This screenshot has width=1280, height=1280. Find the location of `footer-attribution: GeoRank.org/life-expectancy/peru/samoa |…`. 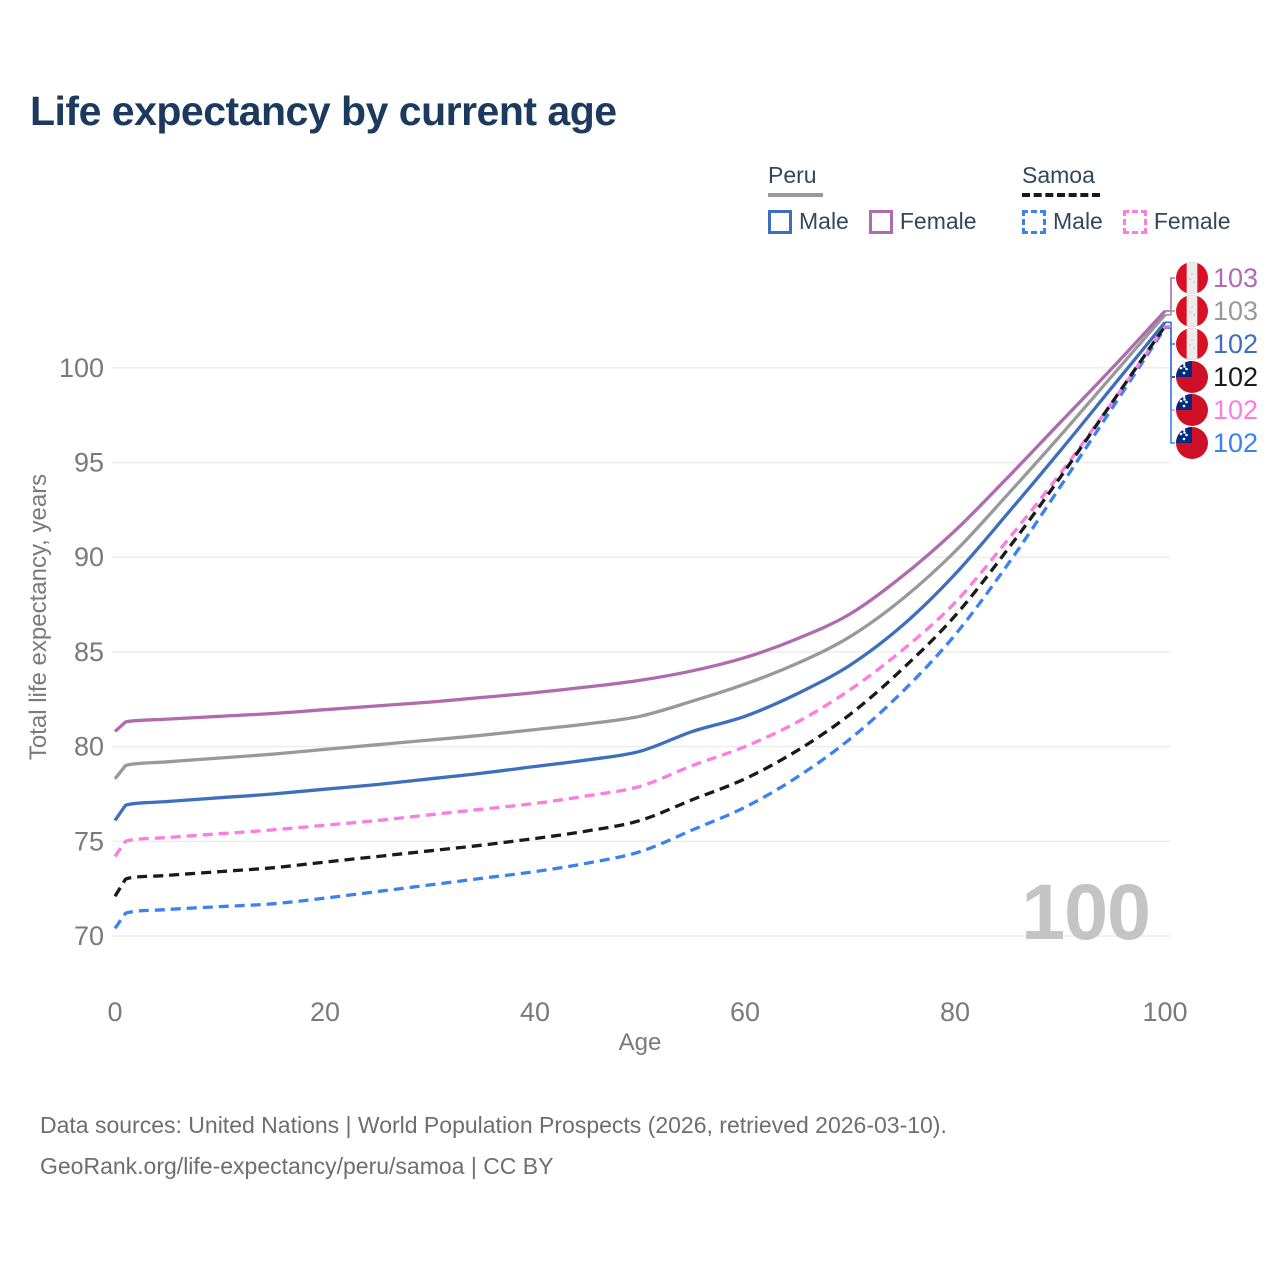

footer-attribution: GeoRank.org/life-expectancy/peru/samoa |… is located at coordinates (297, 1166).